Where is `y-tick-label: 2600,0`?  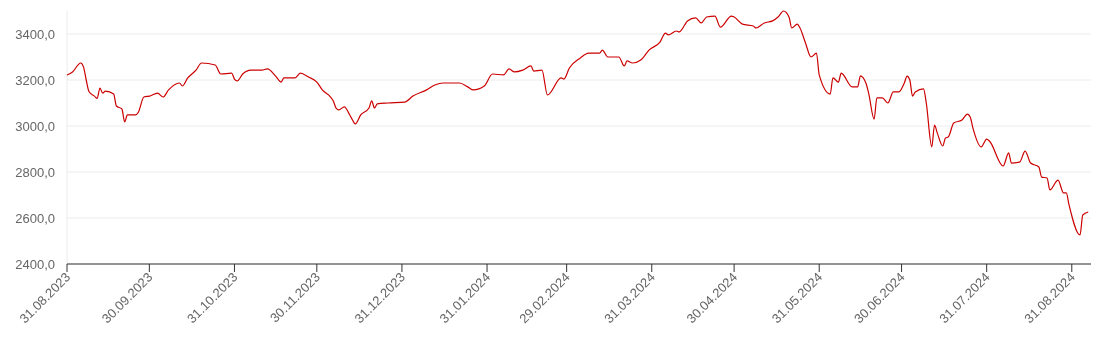
y-tick-label: 2600,0 is located at coordinates (35, 218).